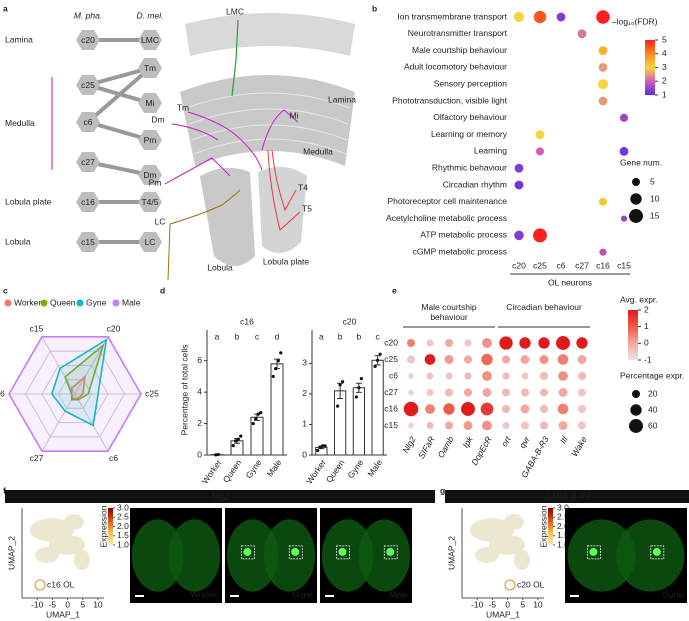  Describe the element at coordinates (593, 551) in the screenshot. I see `signal` at that location.